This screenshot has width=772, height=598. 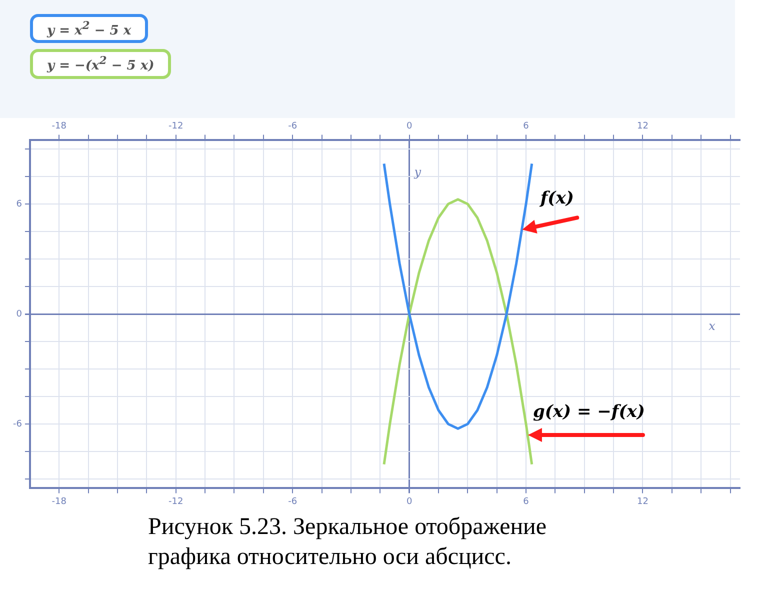 I want to click on x-tick-label: -18, so click(x=59, y=127).